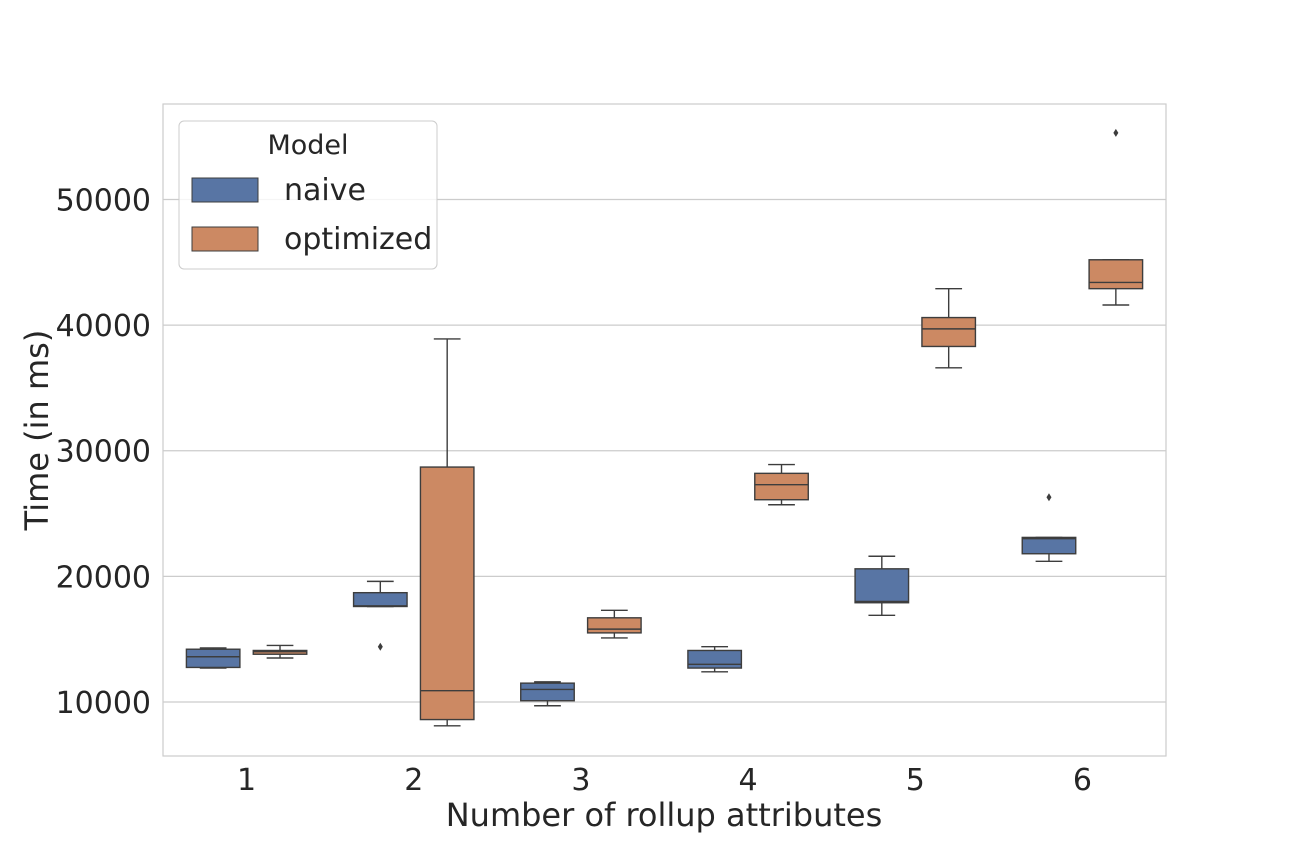 The width and height of the screenshot is (1296, 864). What do you see at coordinates (103, 200) in the screenshot?
I see `y-tick-label-50000: 50000` at bounding box center [103, 200].